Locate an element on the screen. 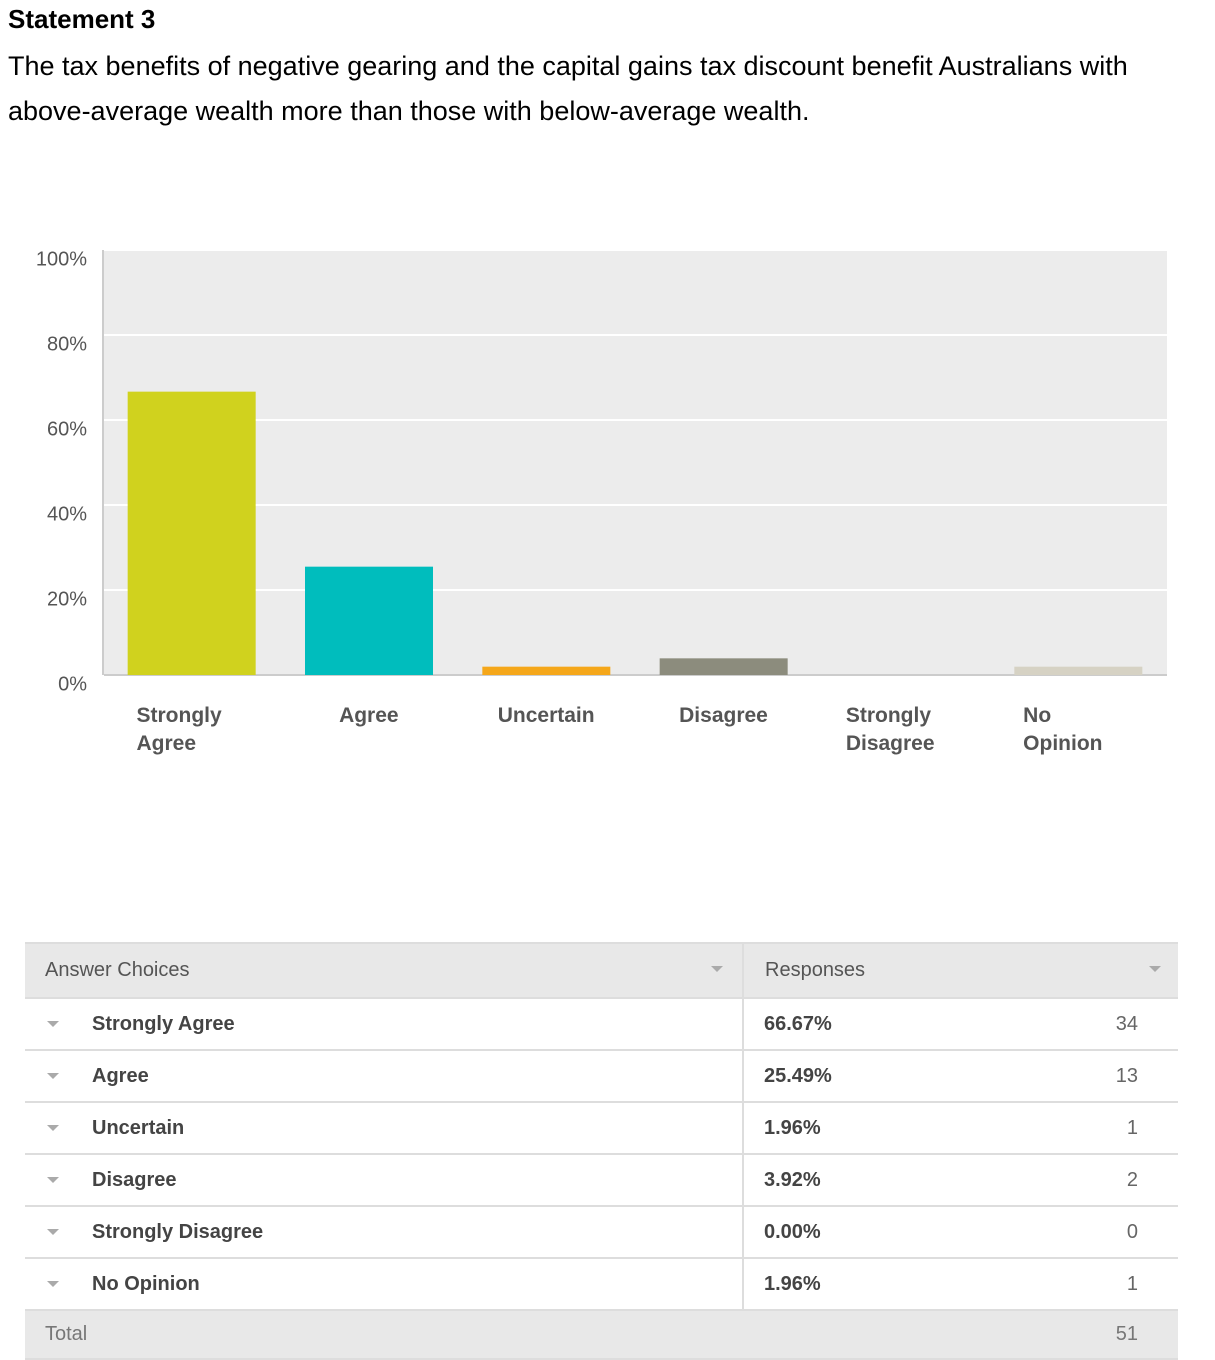 The width and height of the screenshot is (1215, 1360). answer: No Opinion is located at coordinates (146, 1284).